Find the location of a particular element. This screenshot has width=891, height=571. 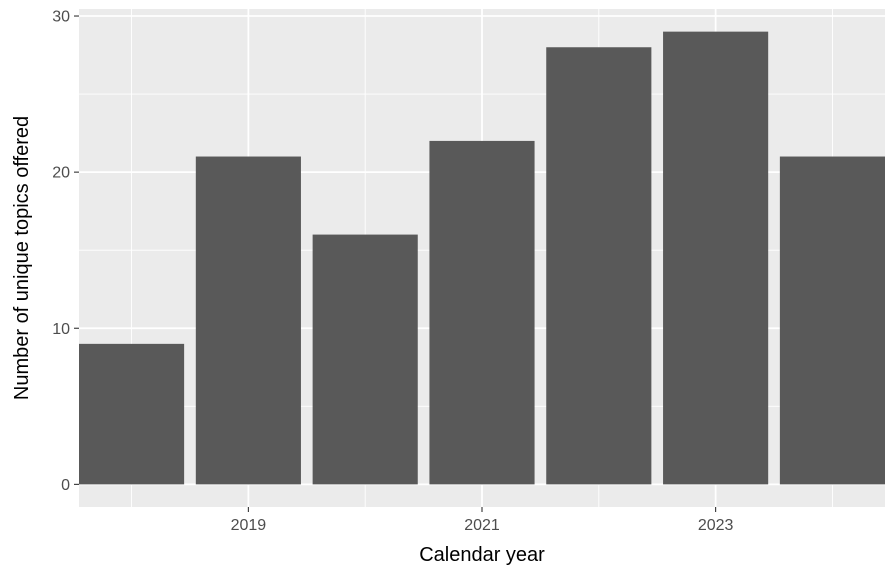

x-tick-label: 2021 is located at coordinates (482, 525).